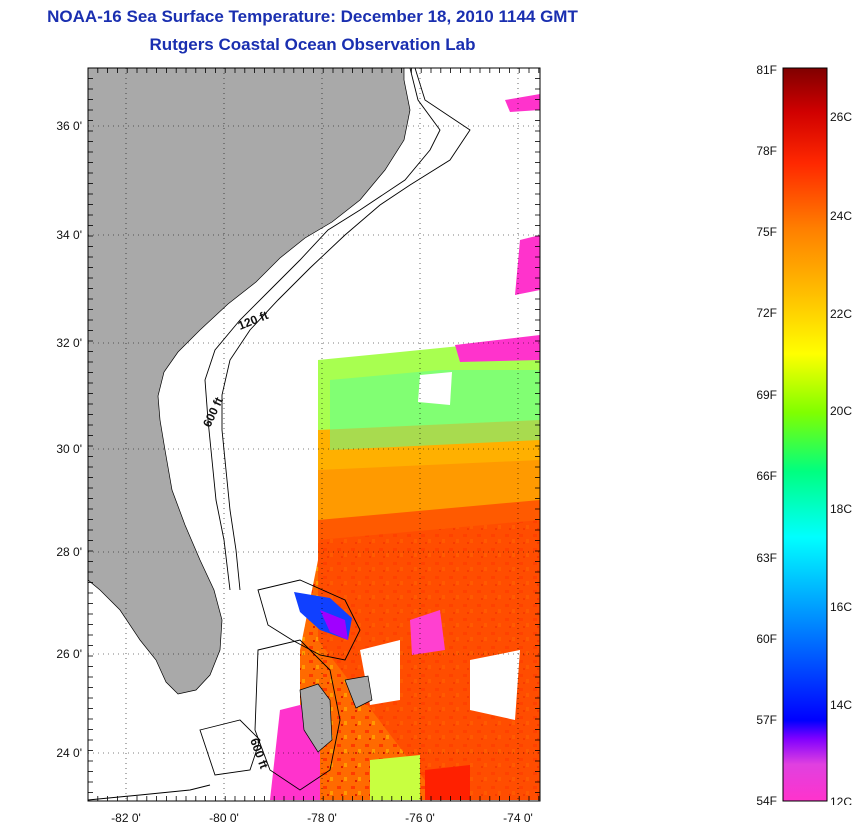 This screenshot has width=864, height=832. Describe the element at coordinates (420, 818) in the screenshot. I see `lon-label: -76 0'` at that location.